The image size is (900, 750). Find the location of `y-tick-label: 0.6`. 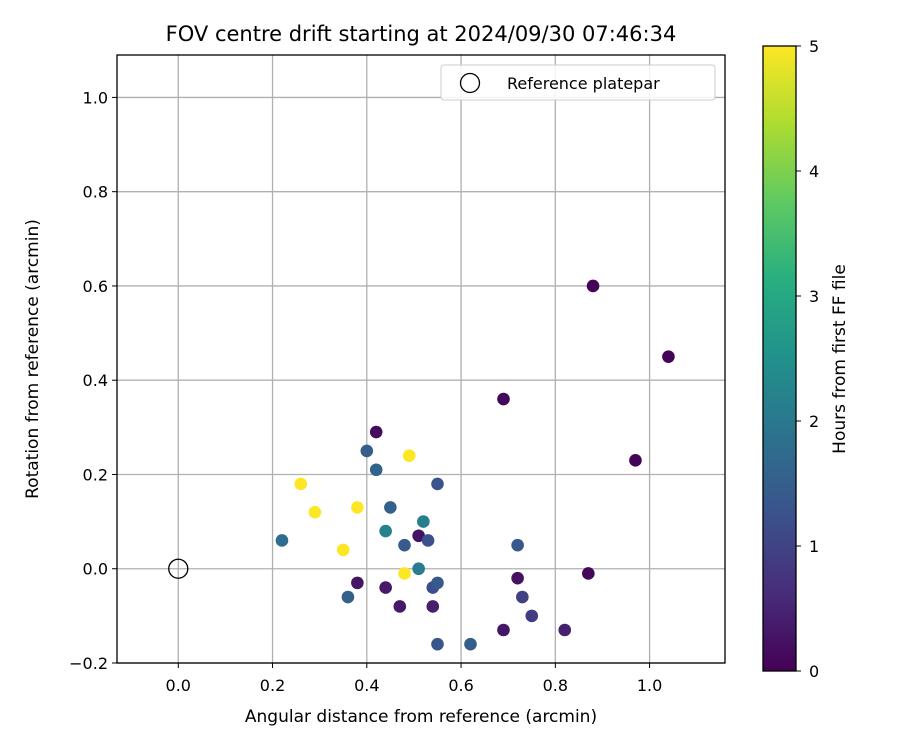

y-tick-label: 0.6 is located at coordinates (95, 286).